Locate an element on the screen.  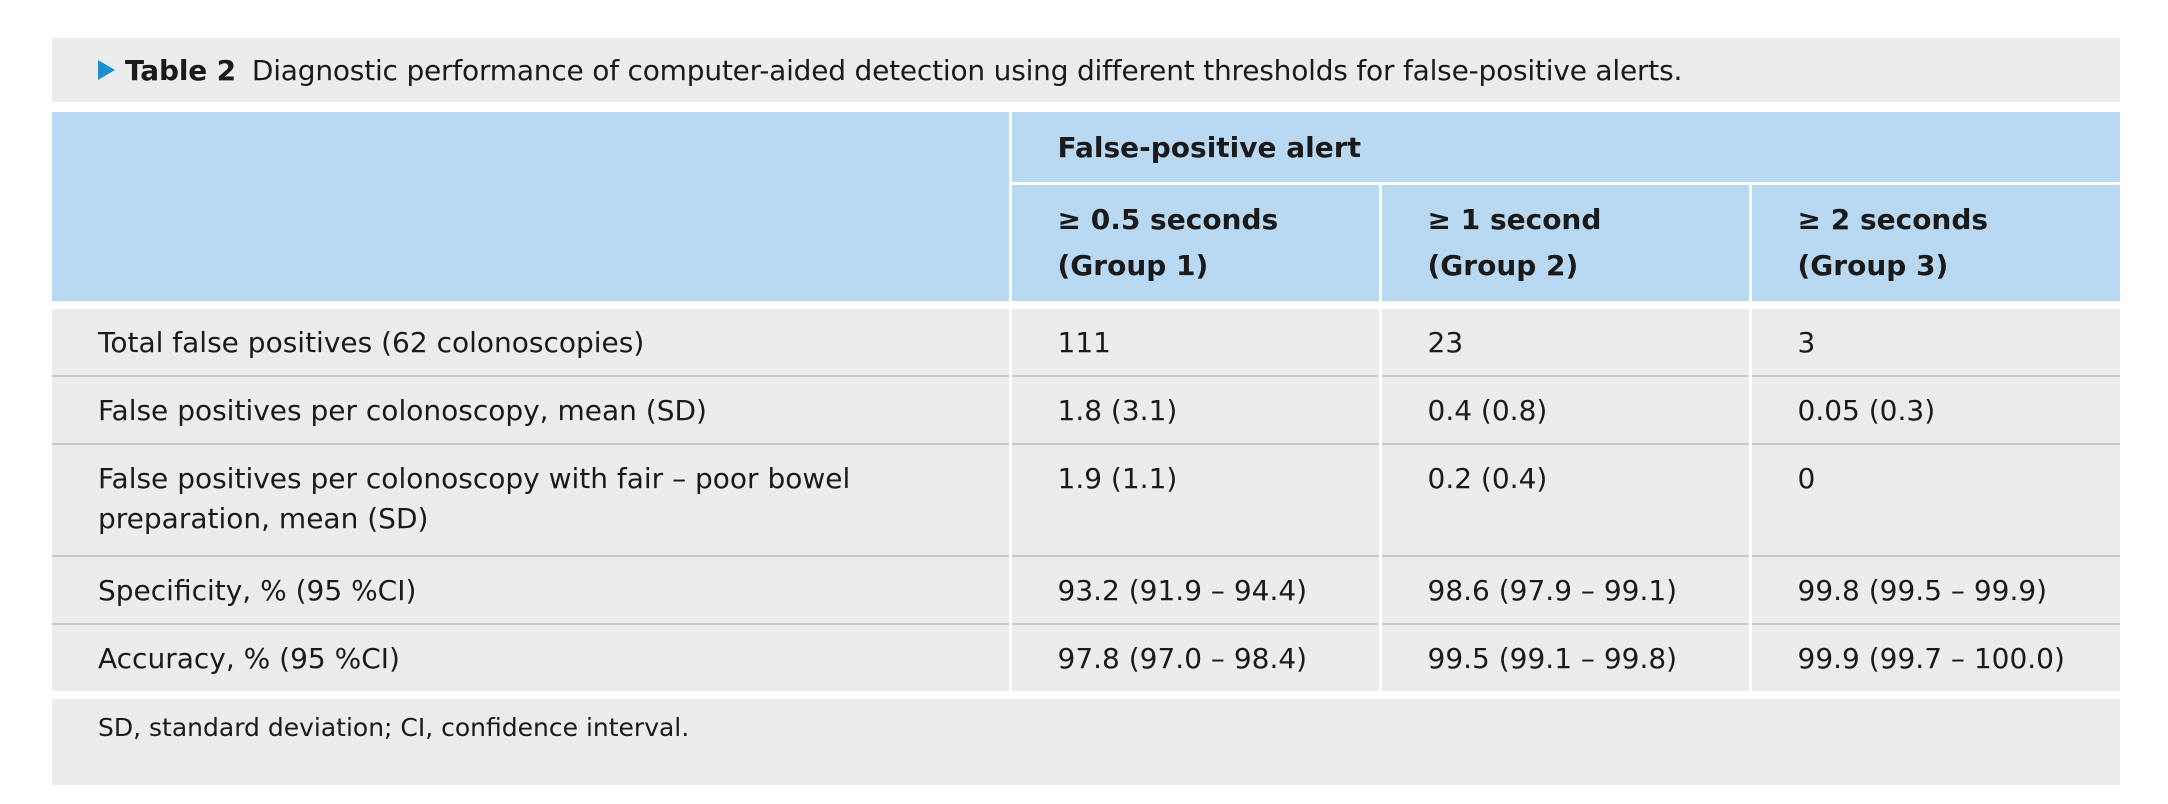
cell-value: 93.2 (91.9 – 94.4) is located at coordinates (1194, 590).